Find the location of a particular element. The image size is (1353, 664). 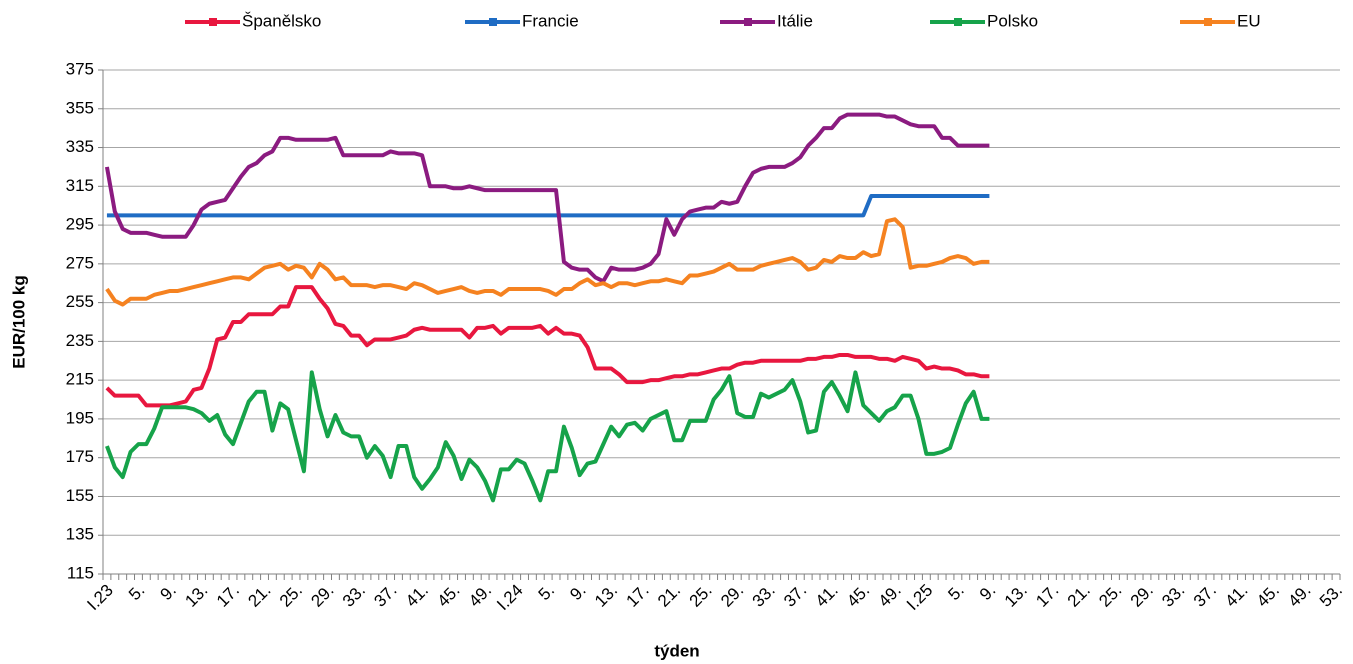

legend-label: Španělsko is located at coordinates (281, 20).